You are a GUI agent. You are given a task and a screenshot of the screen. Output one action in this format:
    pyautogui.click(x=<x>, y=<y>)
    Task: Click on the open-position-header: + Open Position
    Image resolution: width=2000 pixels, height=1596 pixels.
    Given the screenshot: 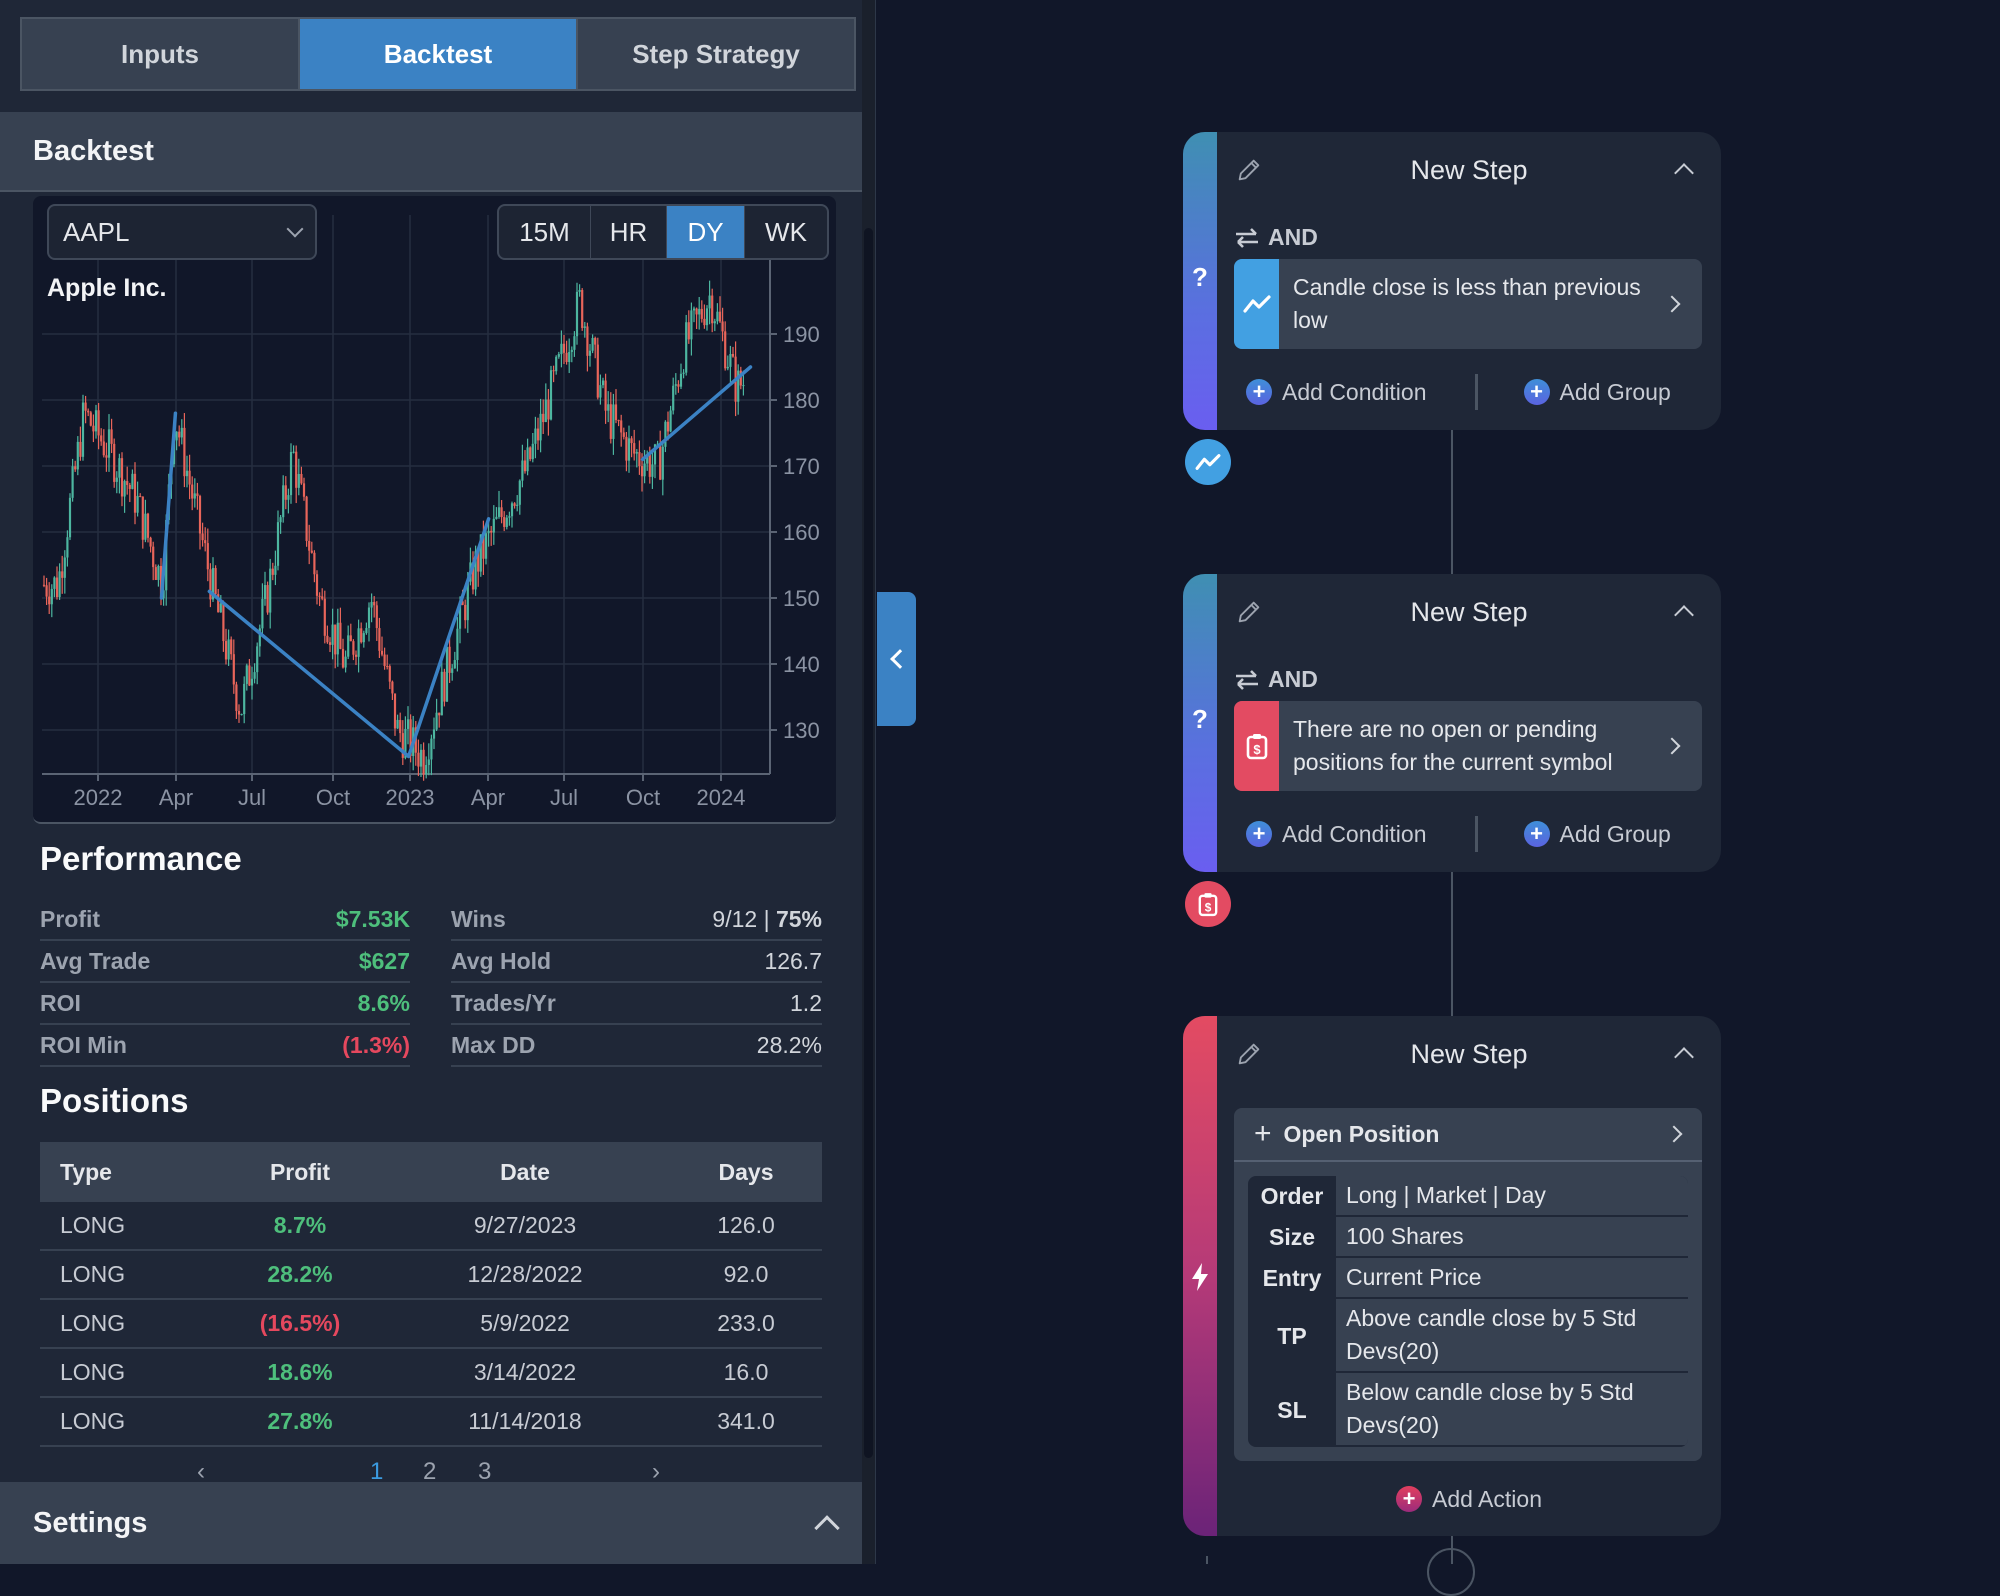 What is the action you would take?
    pyautogui.click(x=1468, y=1135)
    